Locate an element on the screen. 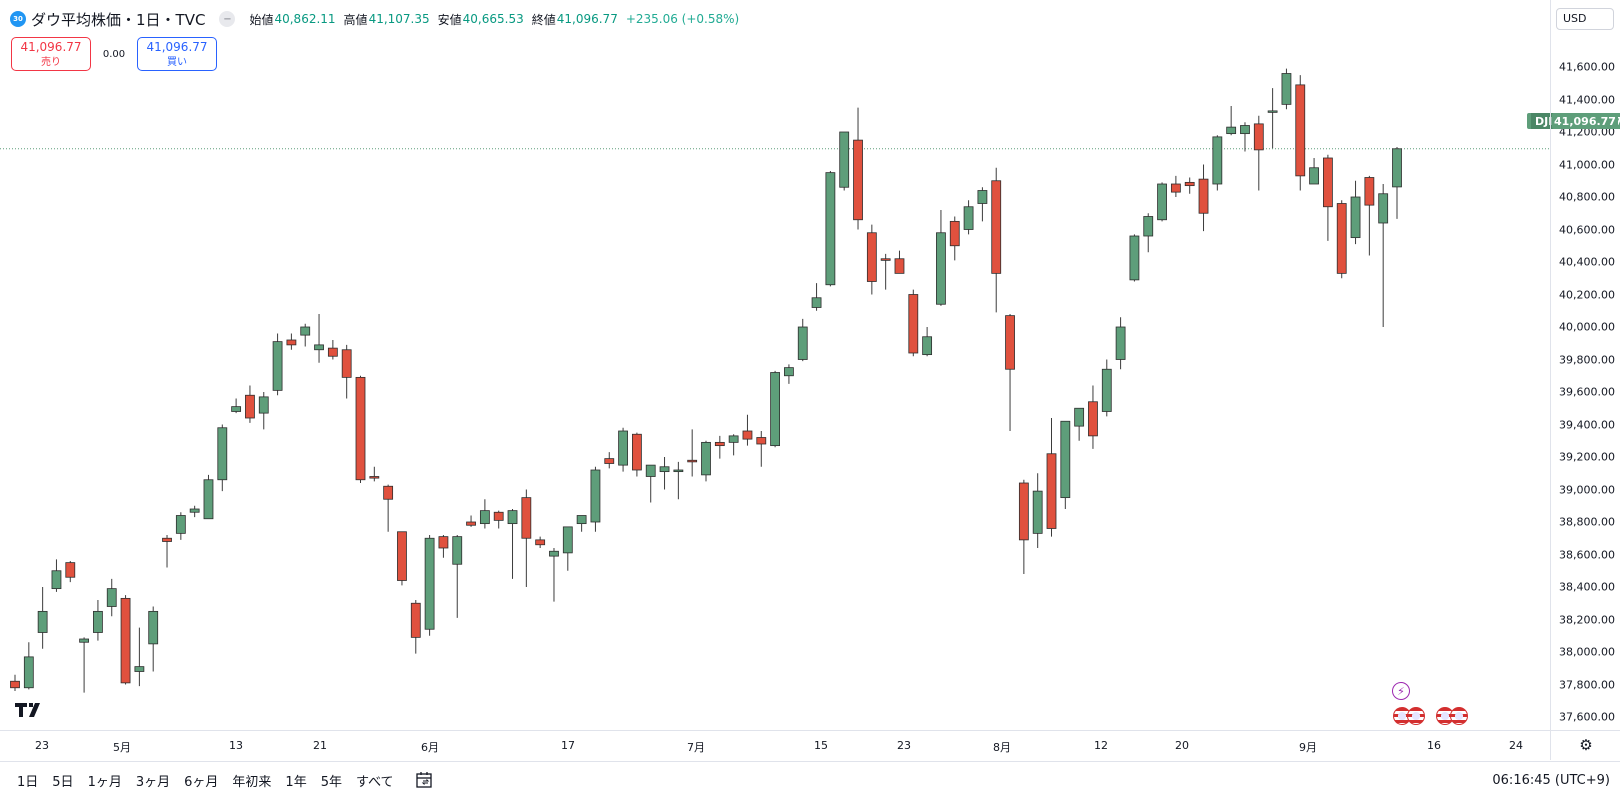 The width and height of the screenshot is (1620, 798). price-tick-label: 38,000.00 is located at coordinates (1587, 652).